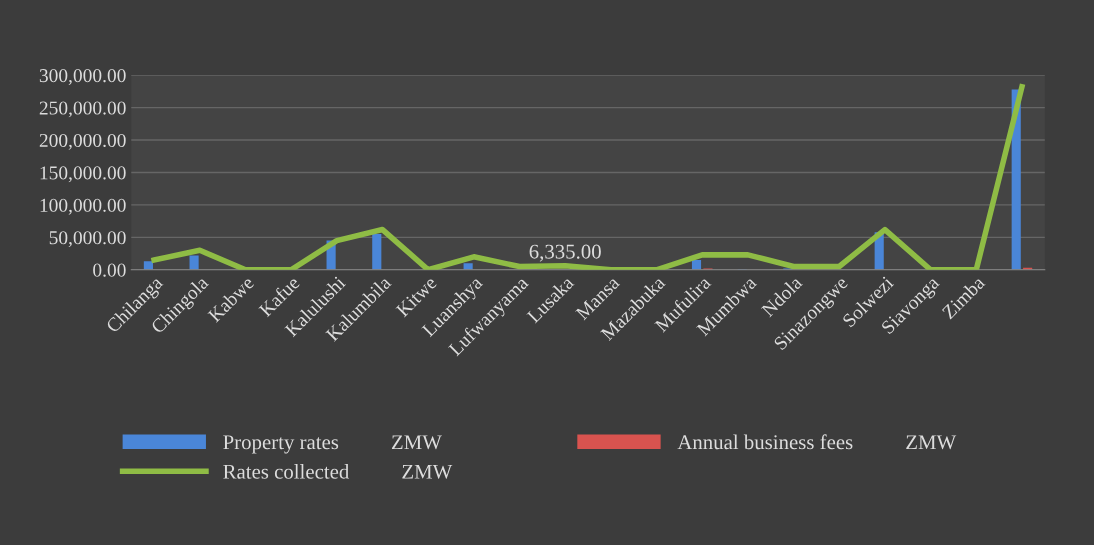 The width and height of the screenshot is (1094, 545). Describe the element at coordinates (83, 206) in the screenshot. I see `y-tick-label: 100,000.00` at that location.